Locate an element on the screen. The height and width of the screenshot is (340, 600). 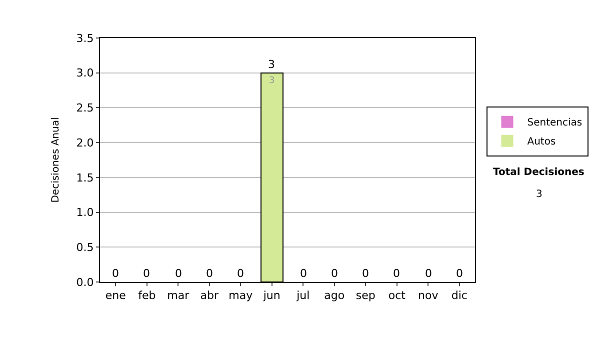
x-tick-label: abr is located at coordinates (209, 295).